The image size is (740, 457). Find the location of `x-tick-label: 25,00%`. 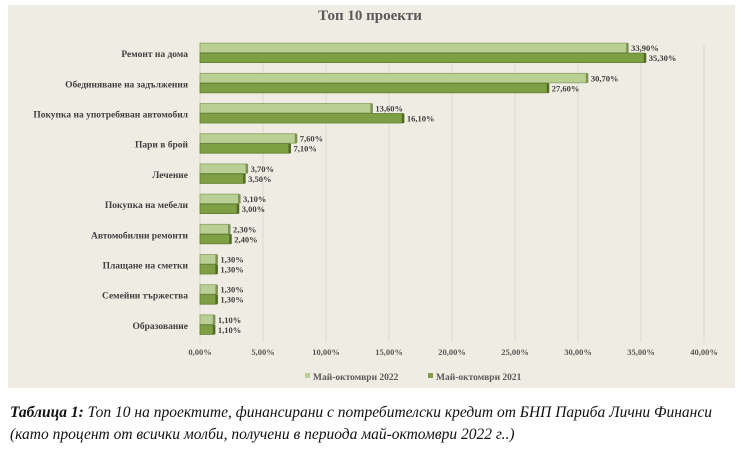

x-tick-label: 25,00% is located at coordinates (515, 352).